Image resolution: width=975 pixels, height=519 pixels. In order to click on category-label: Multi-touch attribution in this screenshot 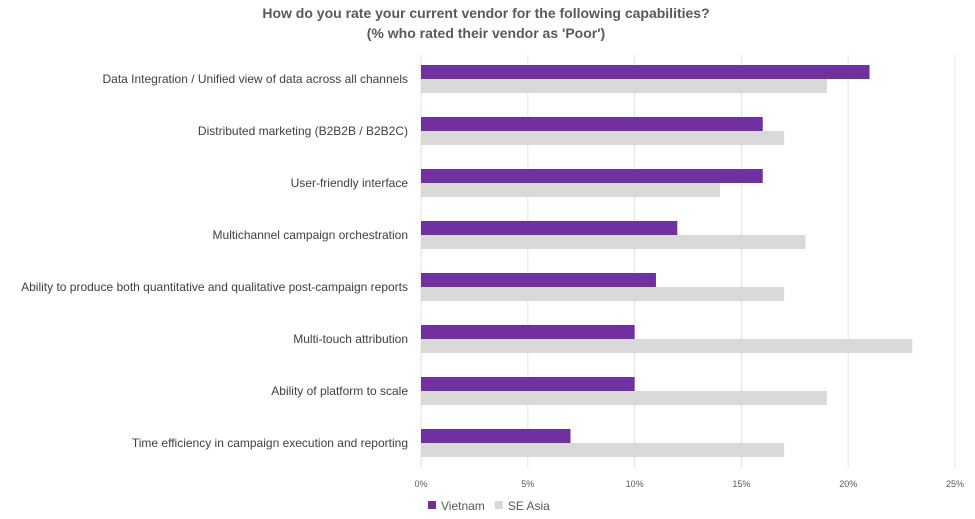, I will do `click(350, 339)`.